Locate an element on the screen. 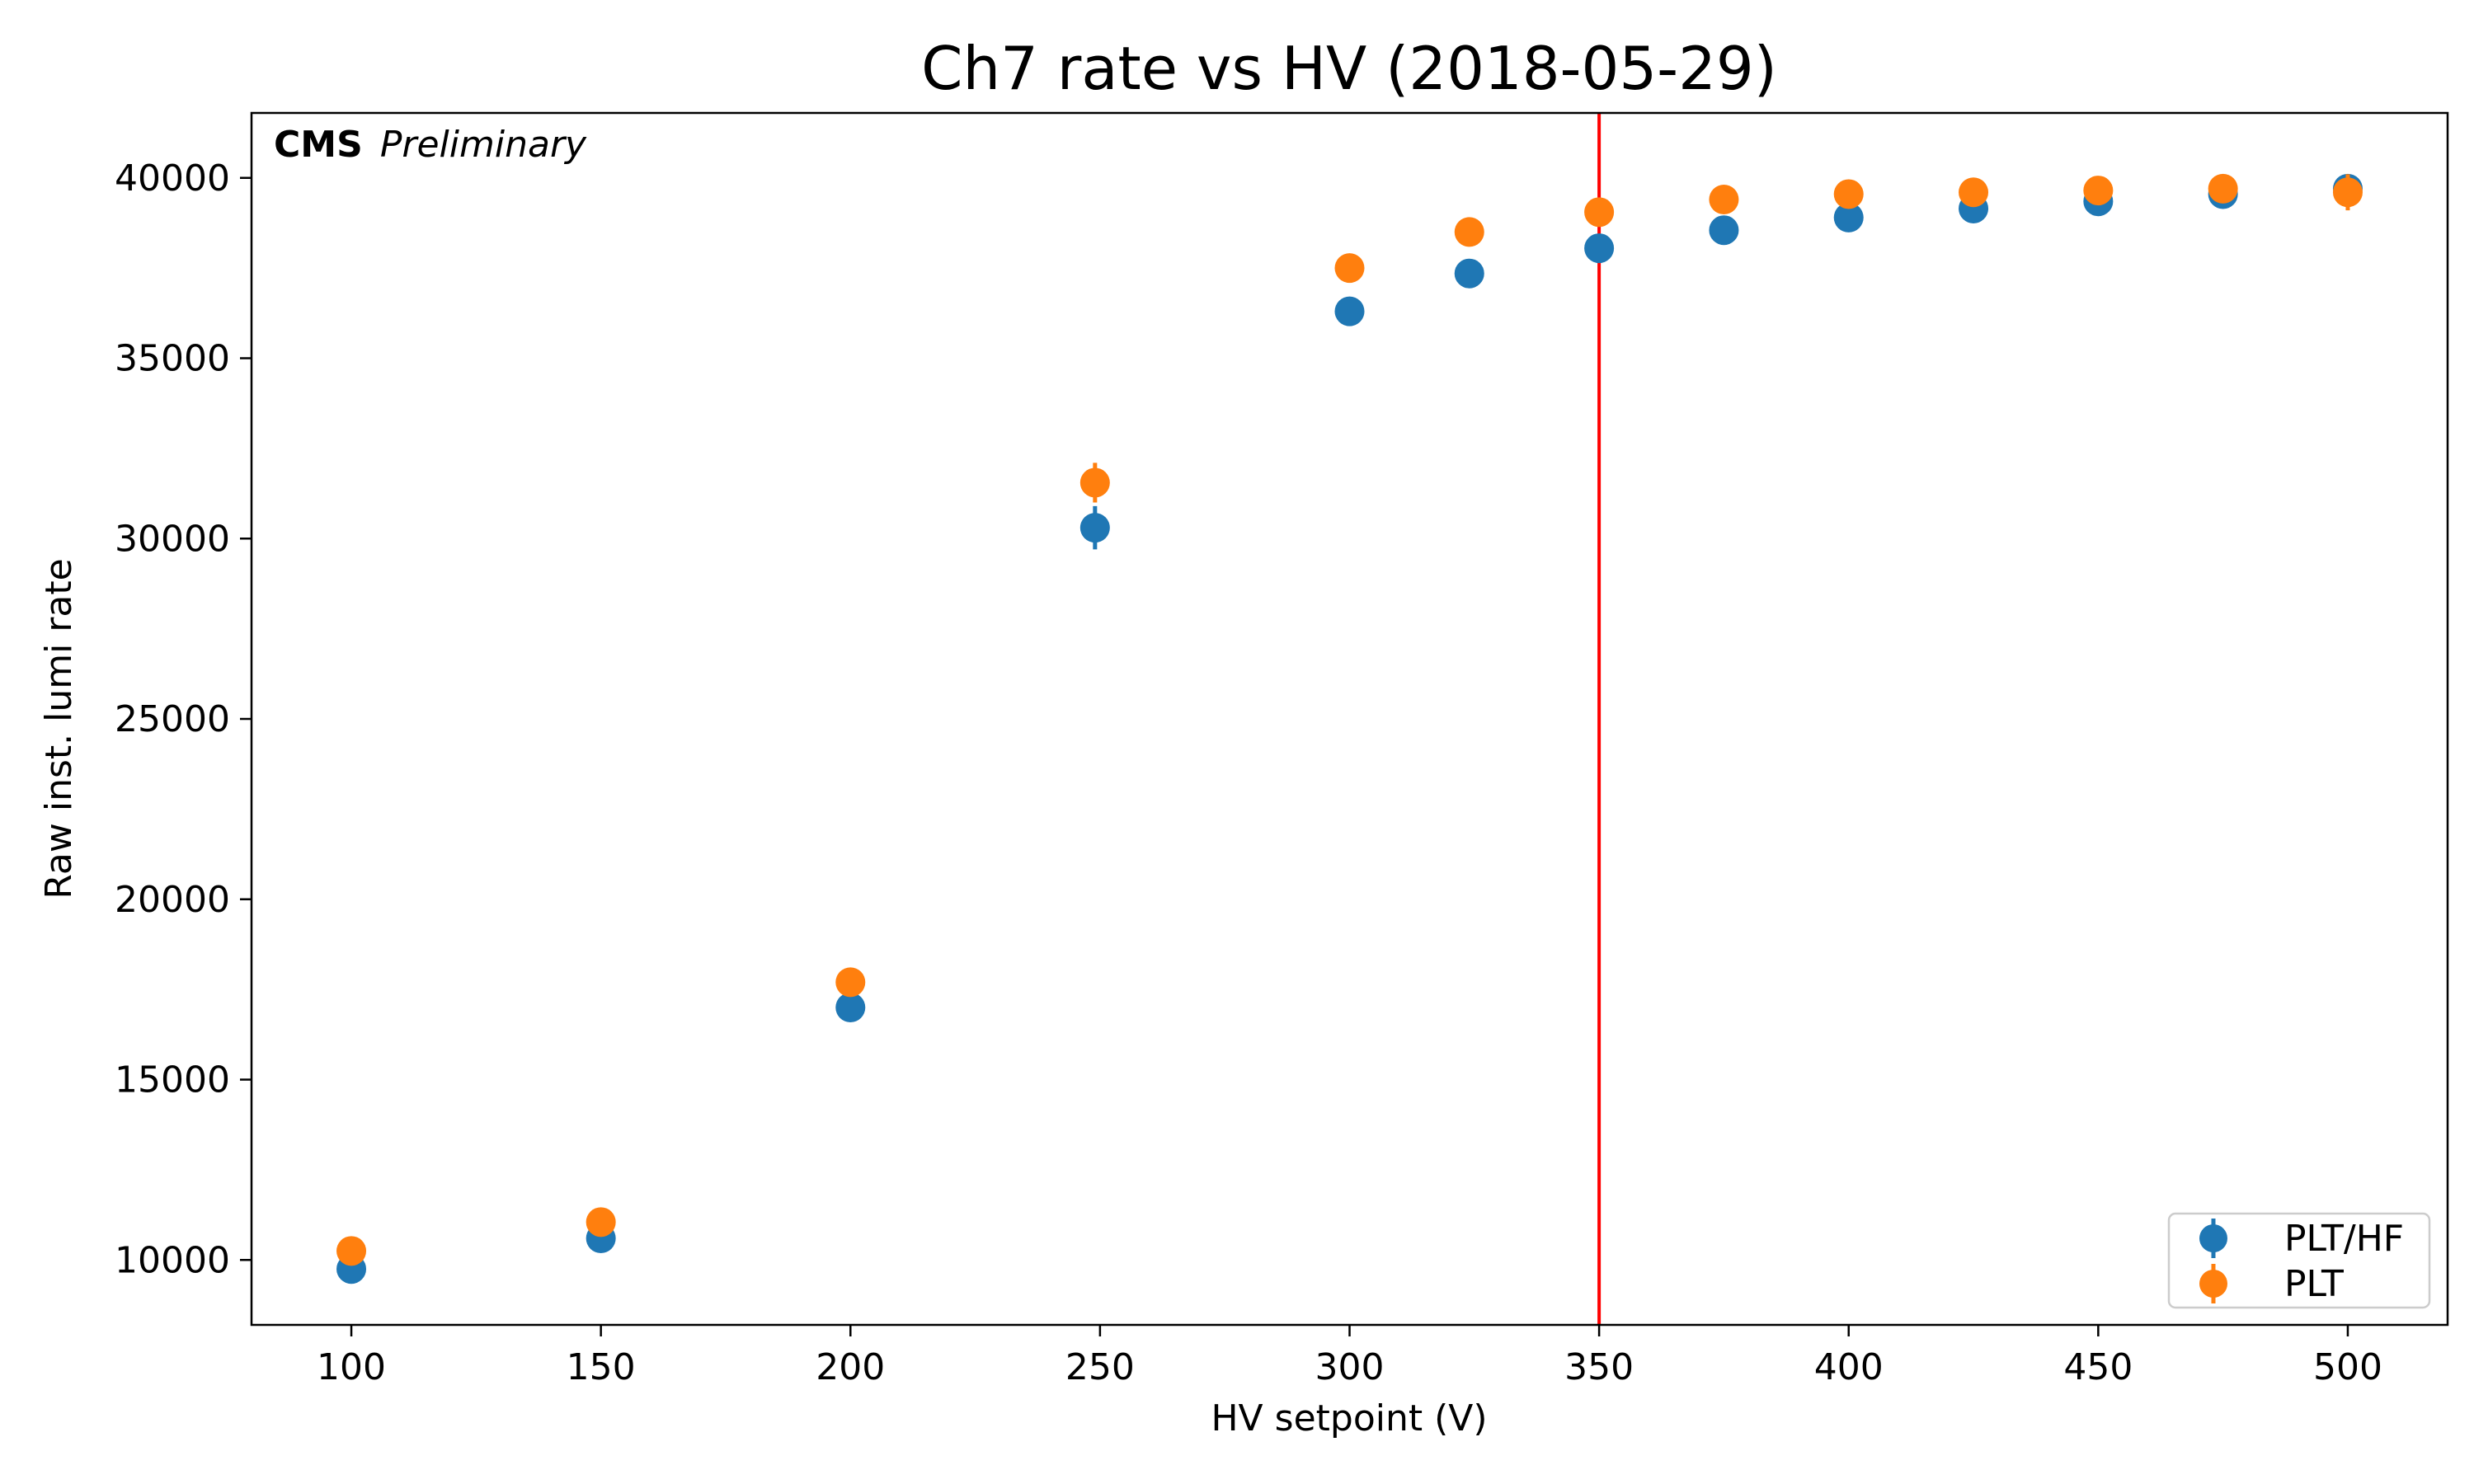  x-axis-label: HV setpoint (V) is located at coordinates (1349, 1418).